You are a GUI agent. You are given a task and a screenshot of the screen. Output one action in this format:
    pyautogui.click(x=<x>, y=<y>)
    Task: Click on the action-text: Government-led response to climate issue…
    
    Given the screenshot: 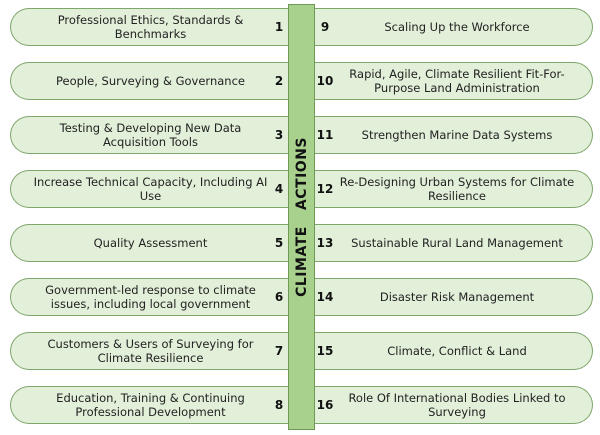 What is the action you would take?
    pyautogui.click(x=150, y=297)
    